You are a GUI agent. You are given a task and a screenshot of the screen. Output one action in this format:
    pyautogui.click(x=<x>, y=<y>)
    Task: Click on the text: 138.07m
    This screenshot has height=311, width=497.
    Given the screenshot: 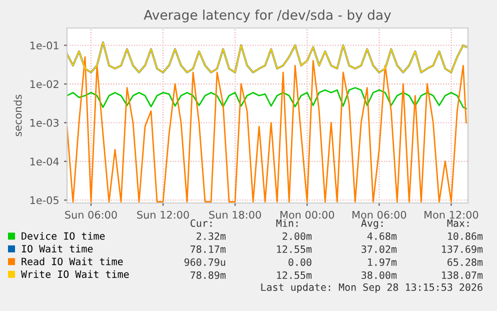 What is the action you would take?
    pyautogui.click(x=462, y=275)
    